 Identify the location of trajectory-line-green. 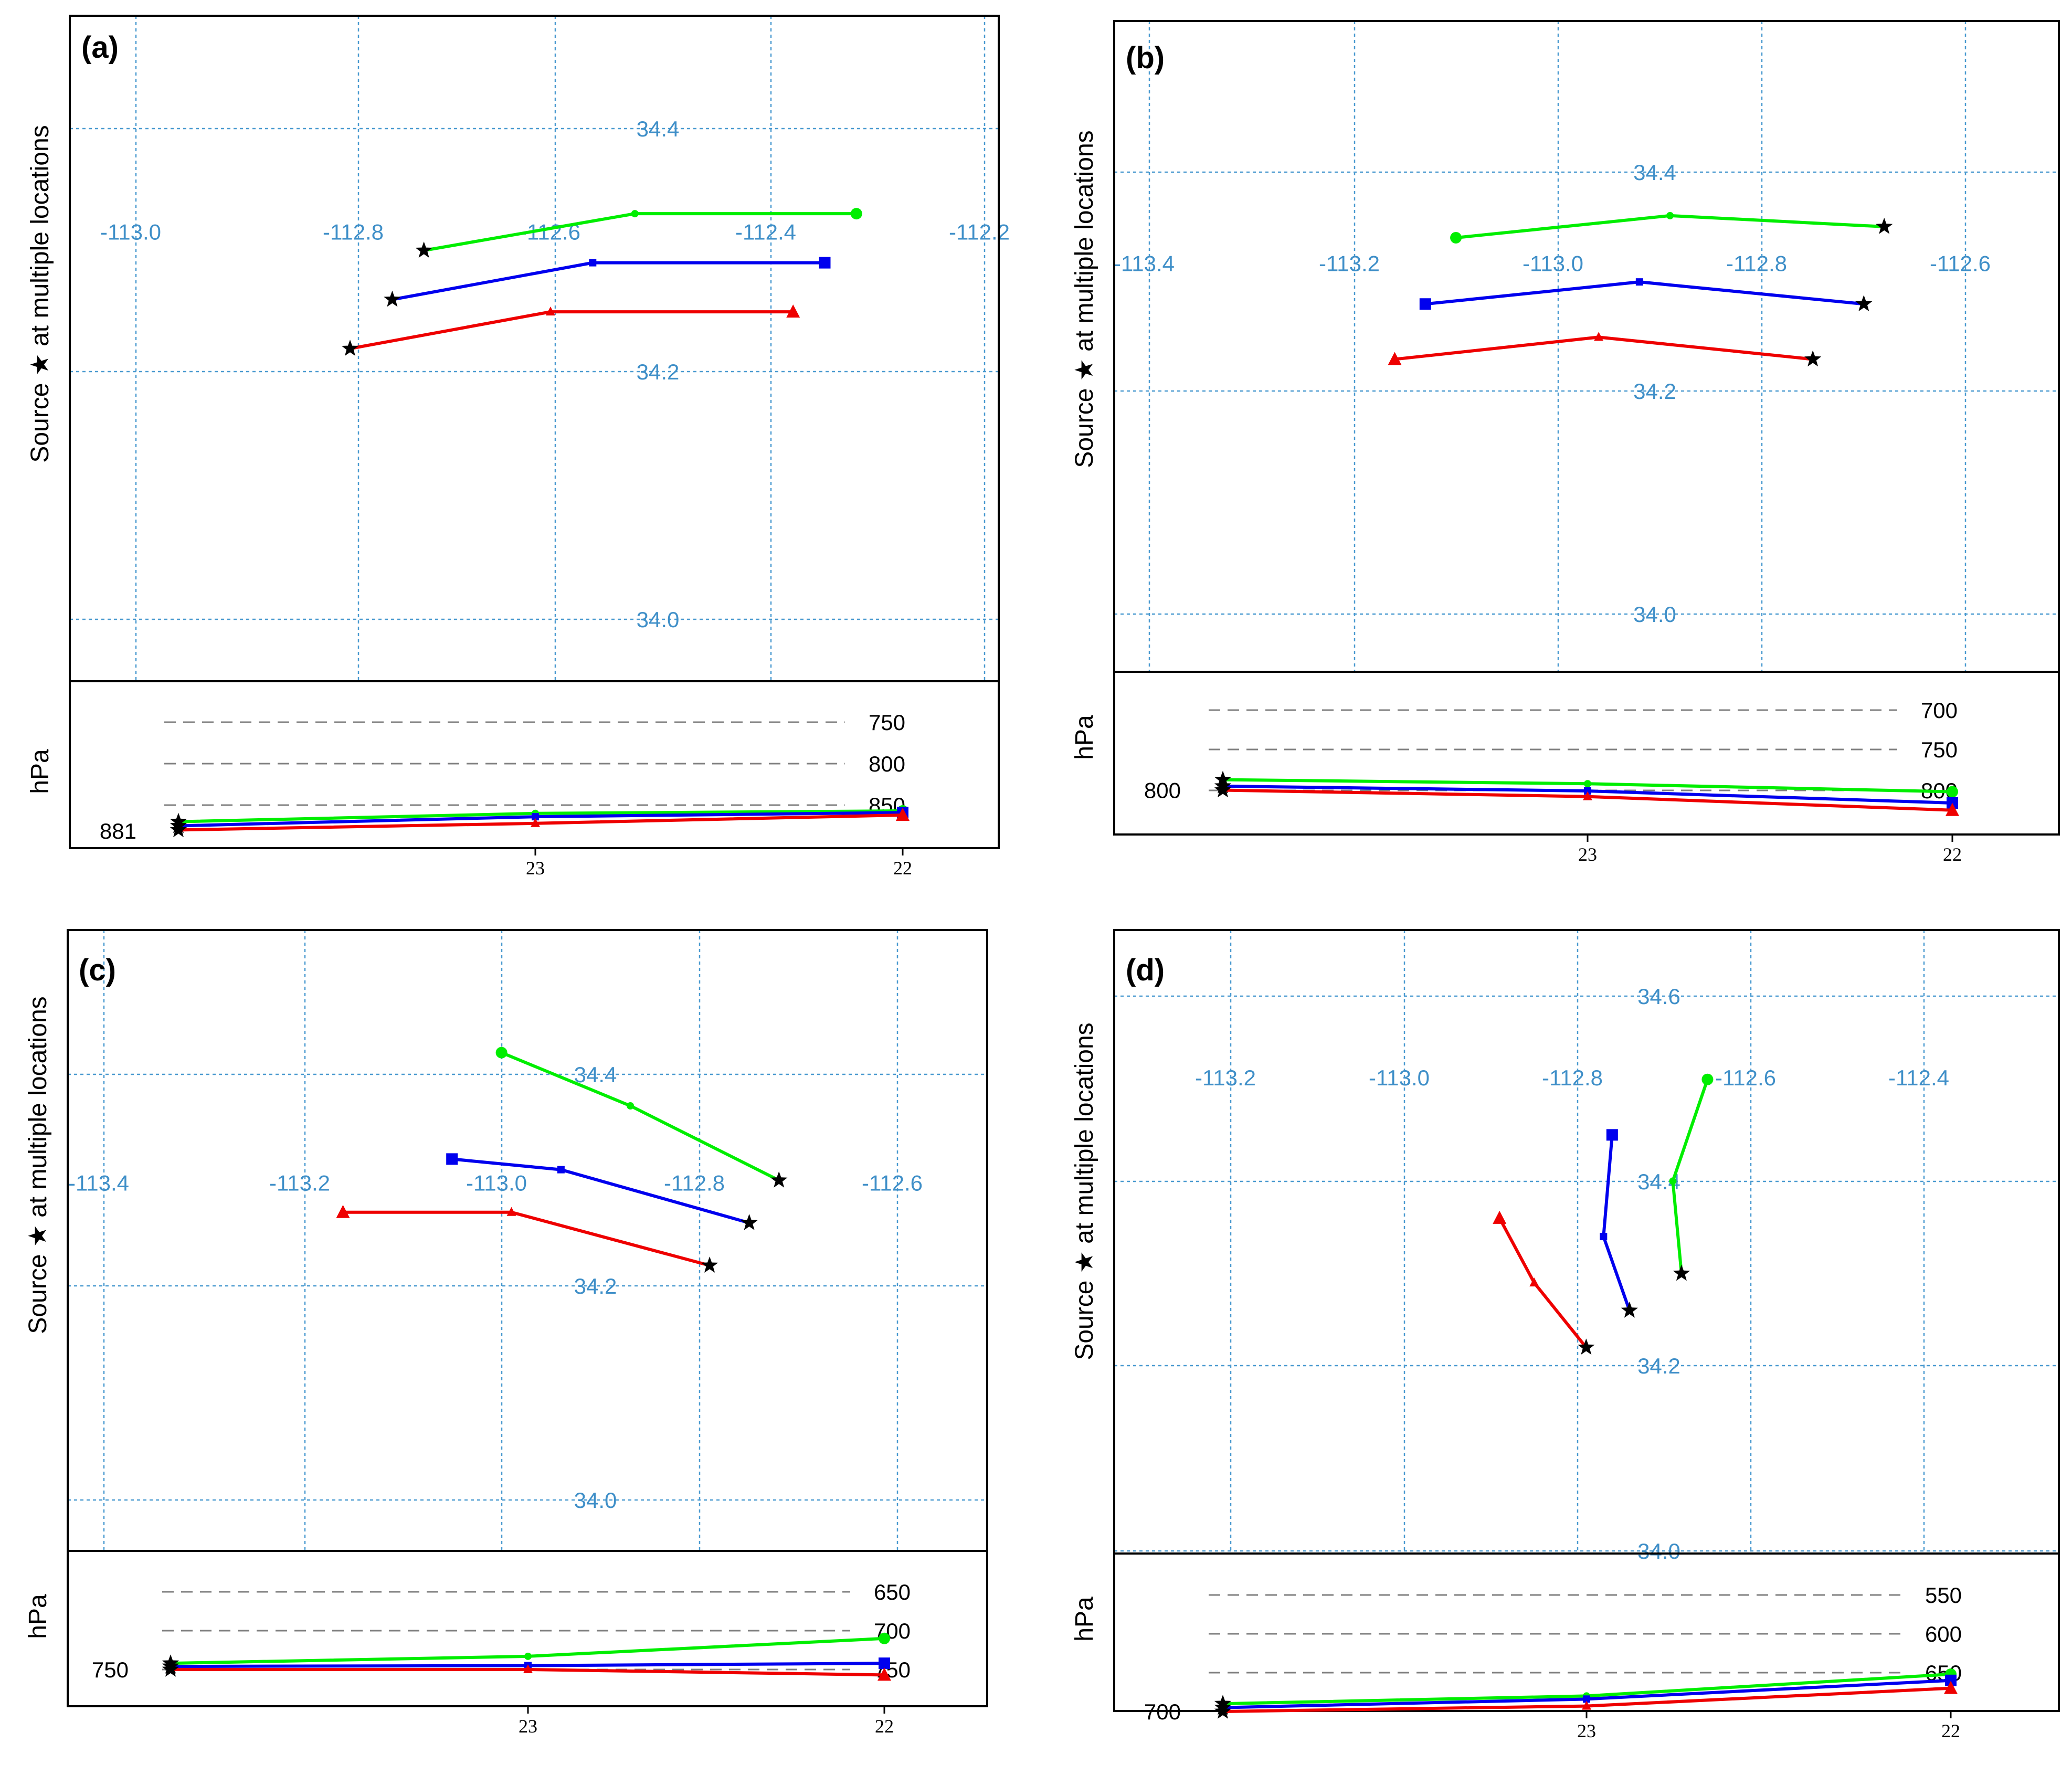
(640, 1116).